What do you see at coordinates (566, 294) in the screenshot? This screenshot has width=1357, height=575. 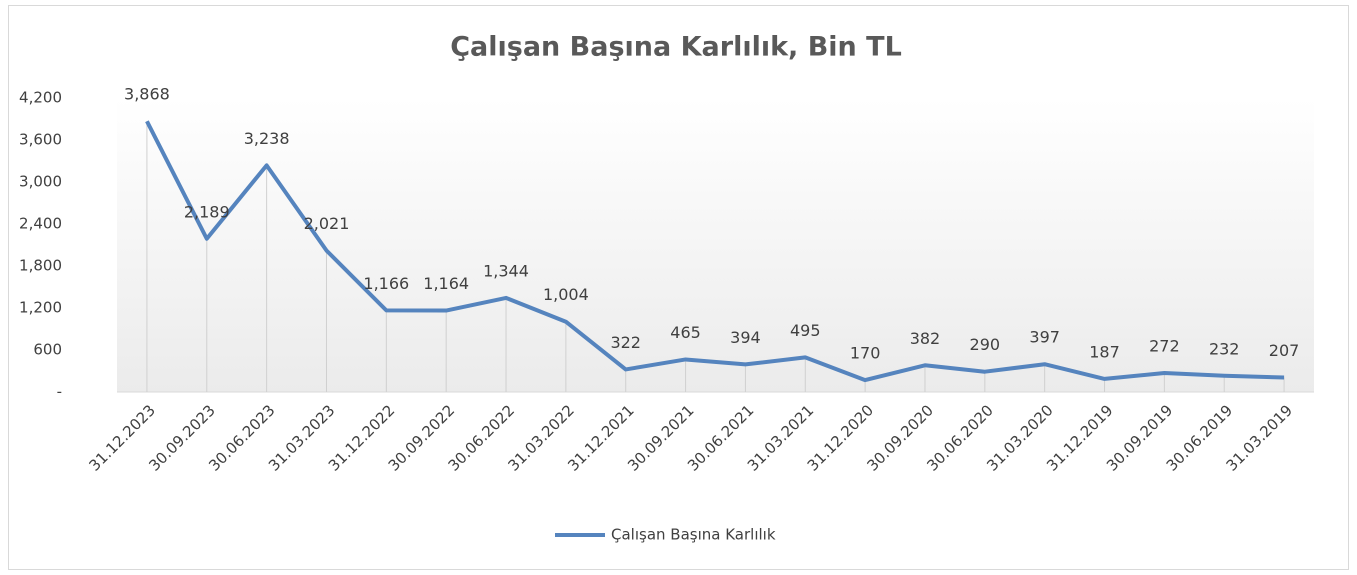 I see `data-label: 1,004` at bounding box center [566, 294].